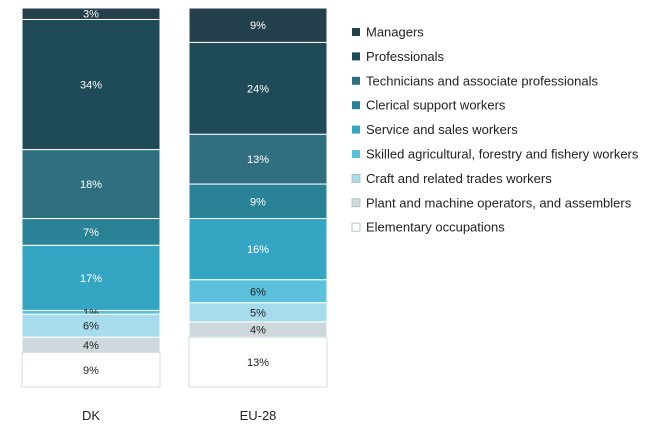  I want to click on legend-label-9: Elementary occupations, so click(435, 227).